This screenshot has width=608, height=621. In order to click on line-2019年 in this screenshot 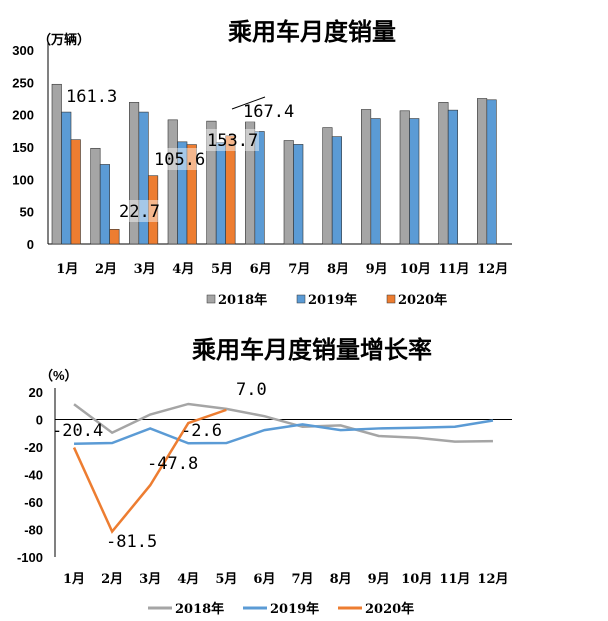, I will do `click(284, 432)`.